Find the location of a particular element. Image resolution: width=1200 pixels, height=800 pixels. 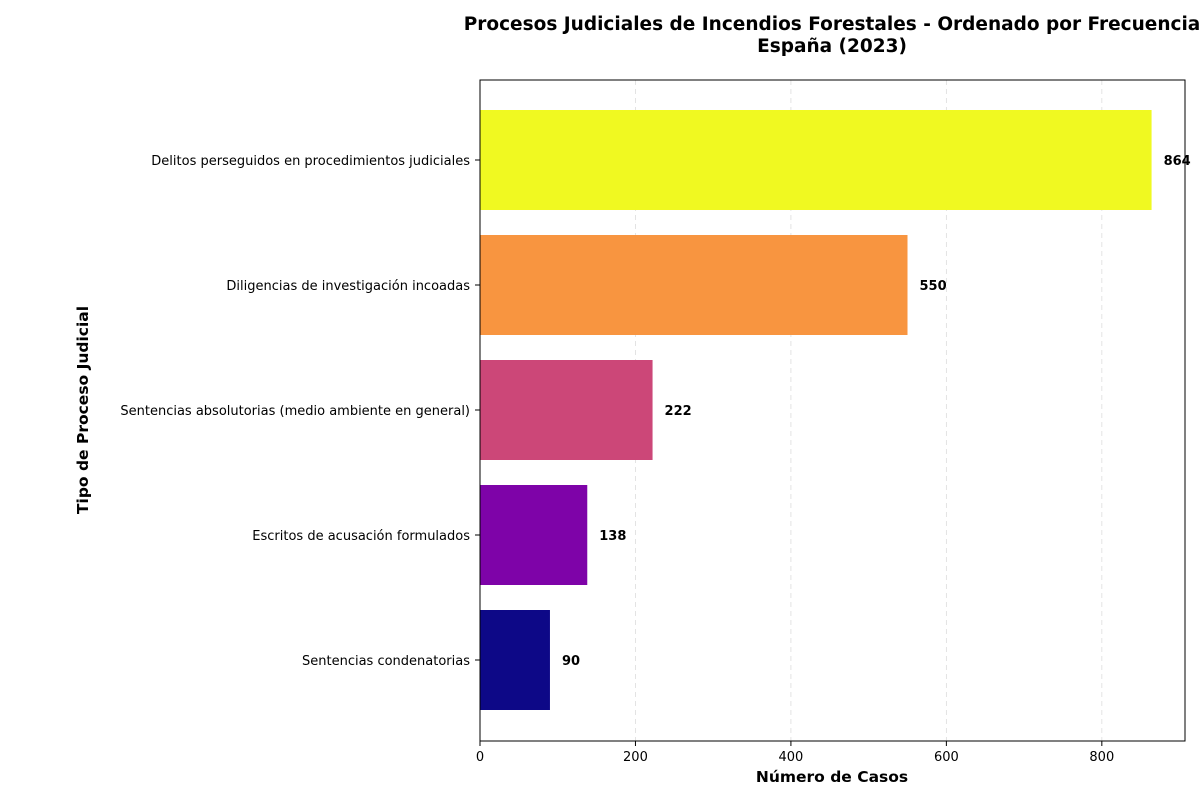

x-tick-label: 800 is located at coordinates (1101, 757).